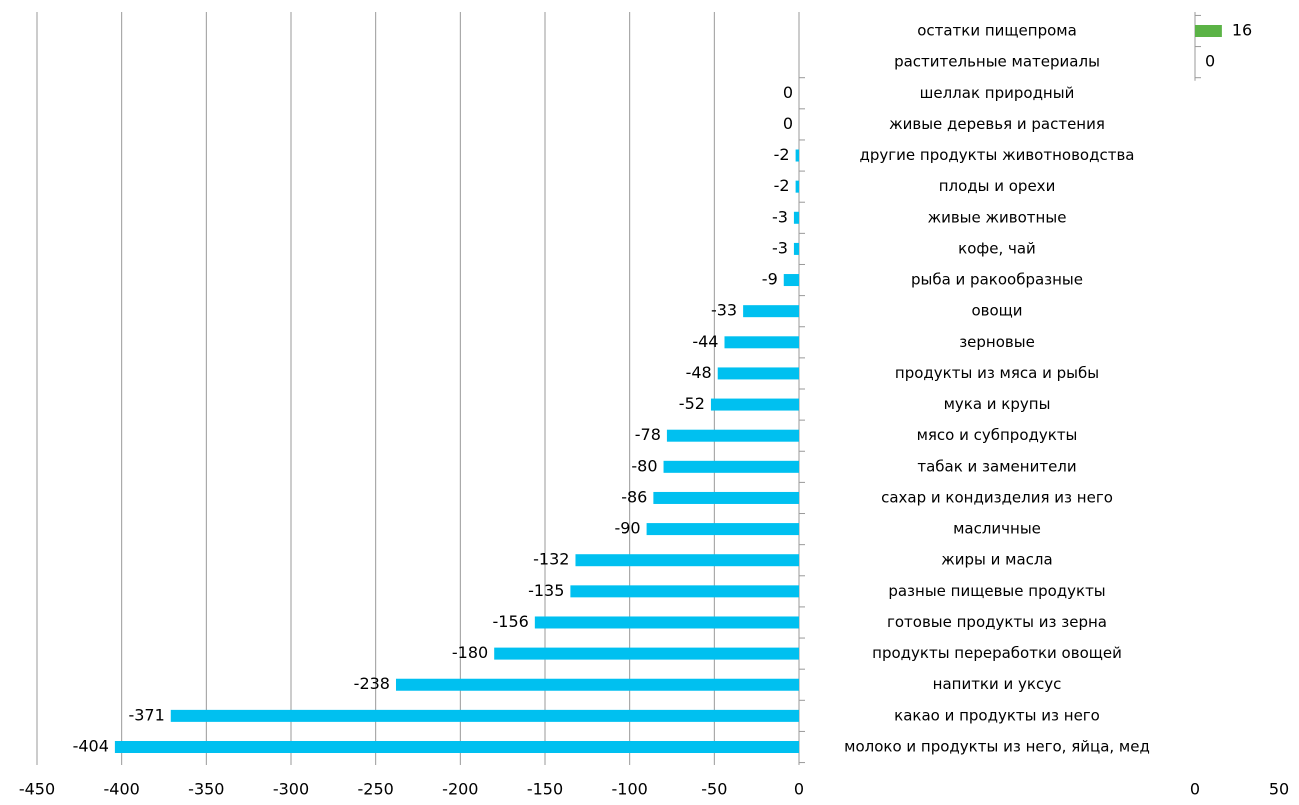  What do you see at coordinates (376, 789) in the screenshot?
I see `x-tick-label: -250` at bounding box center [376, 789].